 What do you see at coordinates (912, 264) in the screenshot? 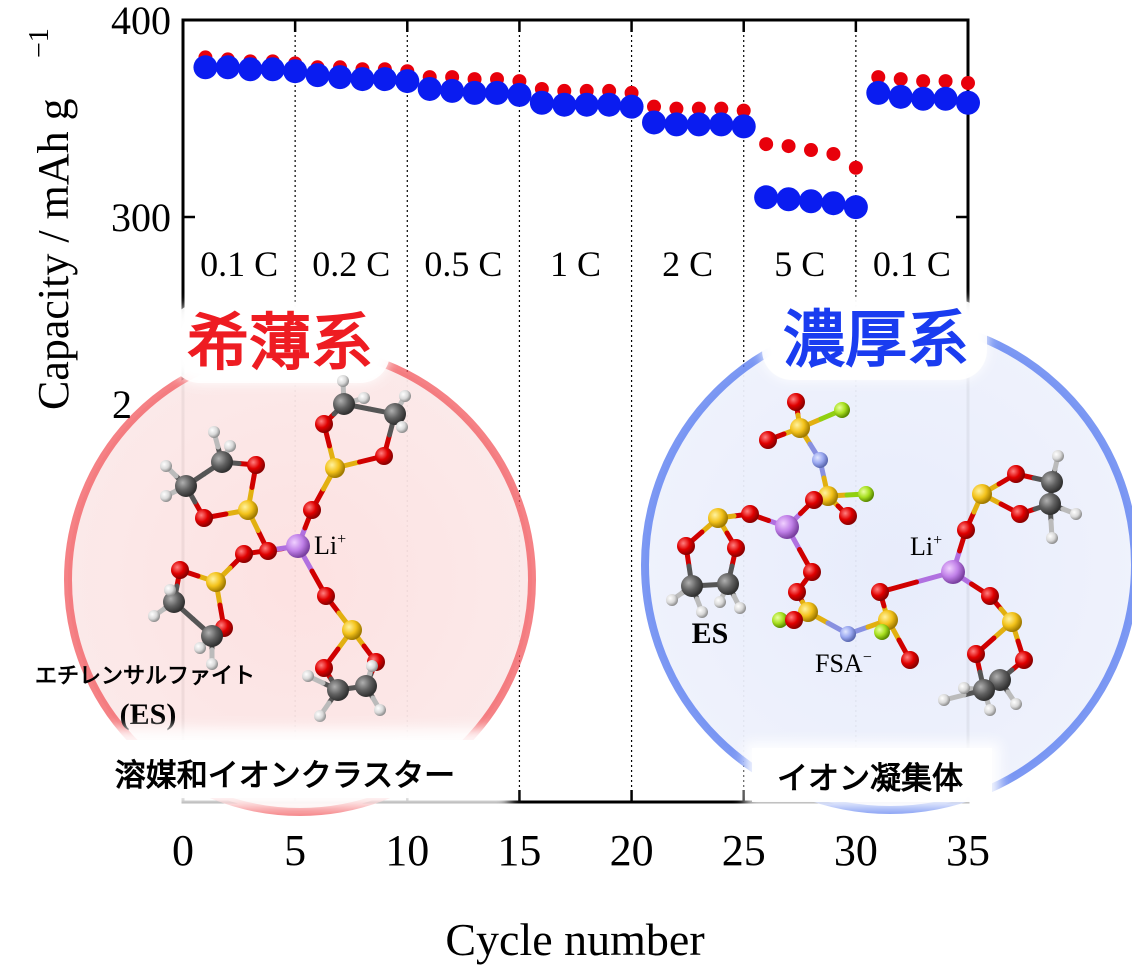
I see `rate-label-7: 0.1 C` at bounding box center [912, 264].